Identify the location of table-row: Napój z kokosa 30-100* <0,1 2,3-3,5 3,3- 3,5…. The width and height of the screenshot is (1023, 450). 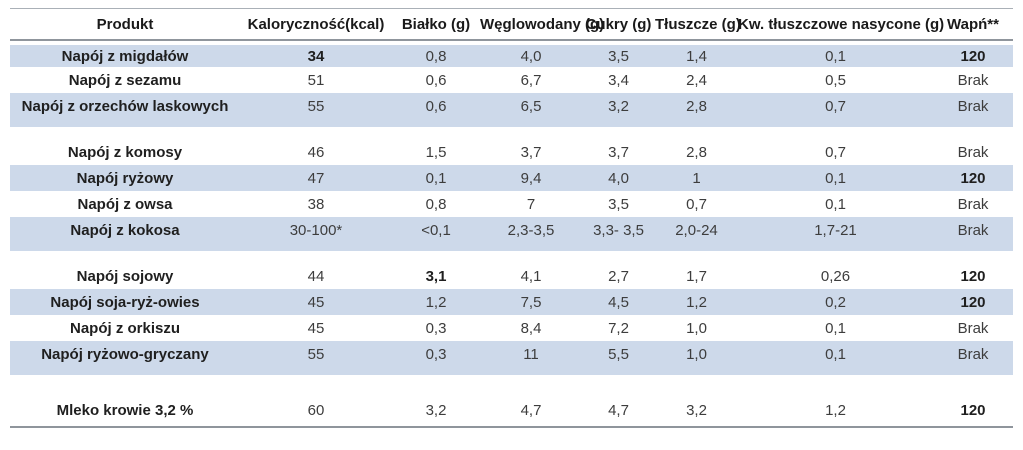
(511, 234).